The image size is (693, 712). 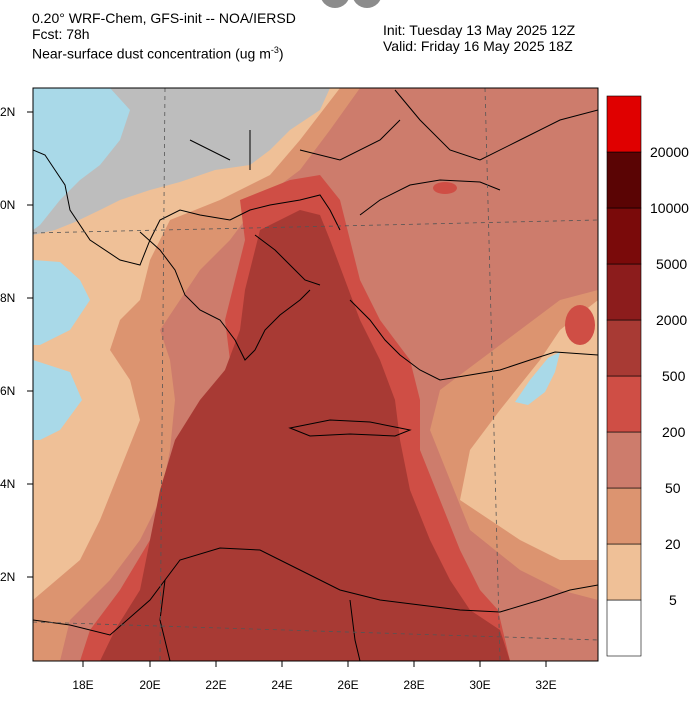 I want to click on dust-patch-northeast, so click(x=445, y=188).